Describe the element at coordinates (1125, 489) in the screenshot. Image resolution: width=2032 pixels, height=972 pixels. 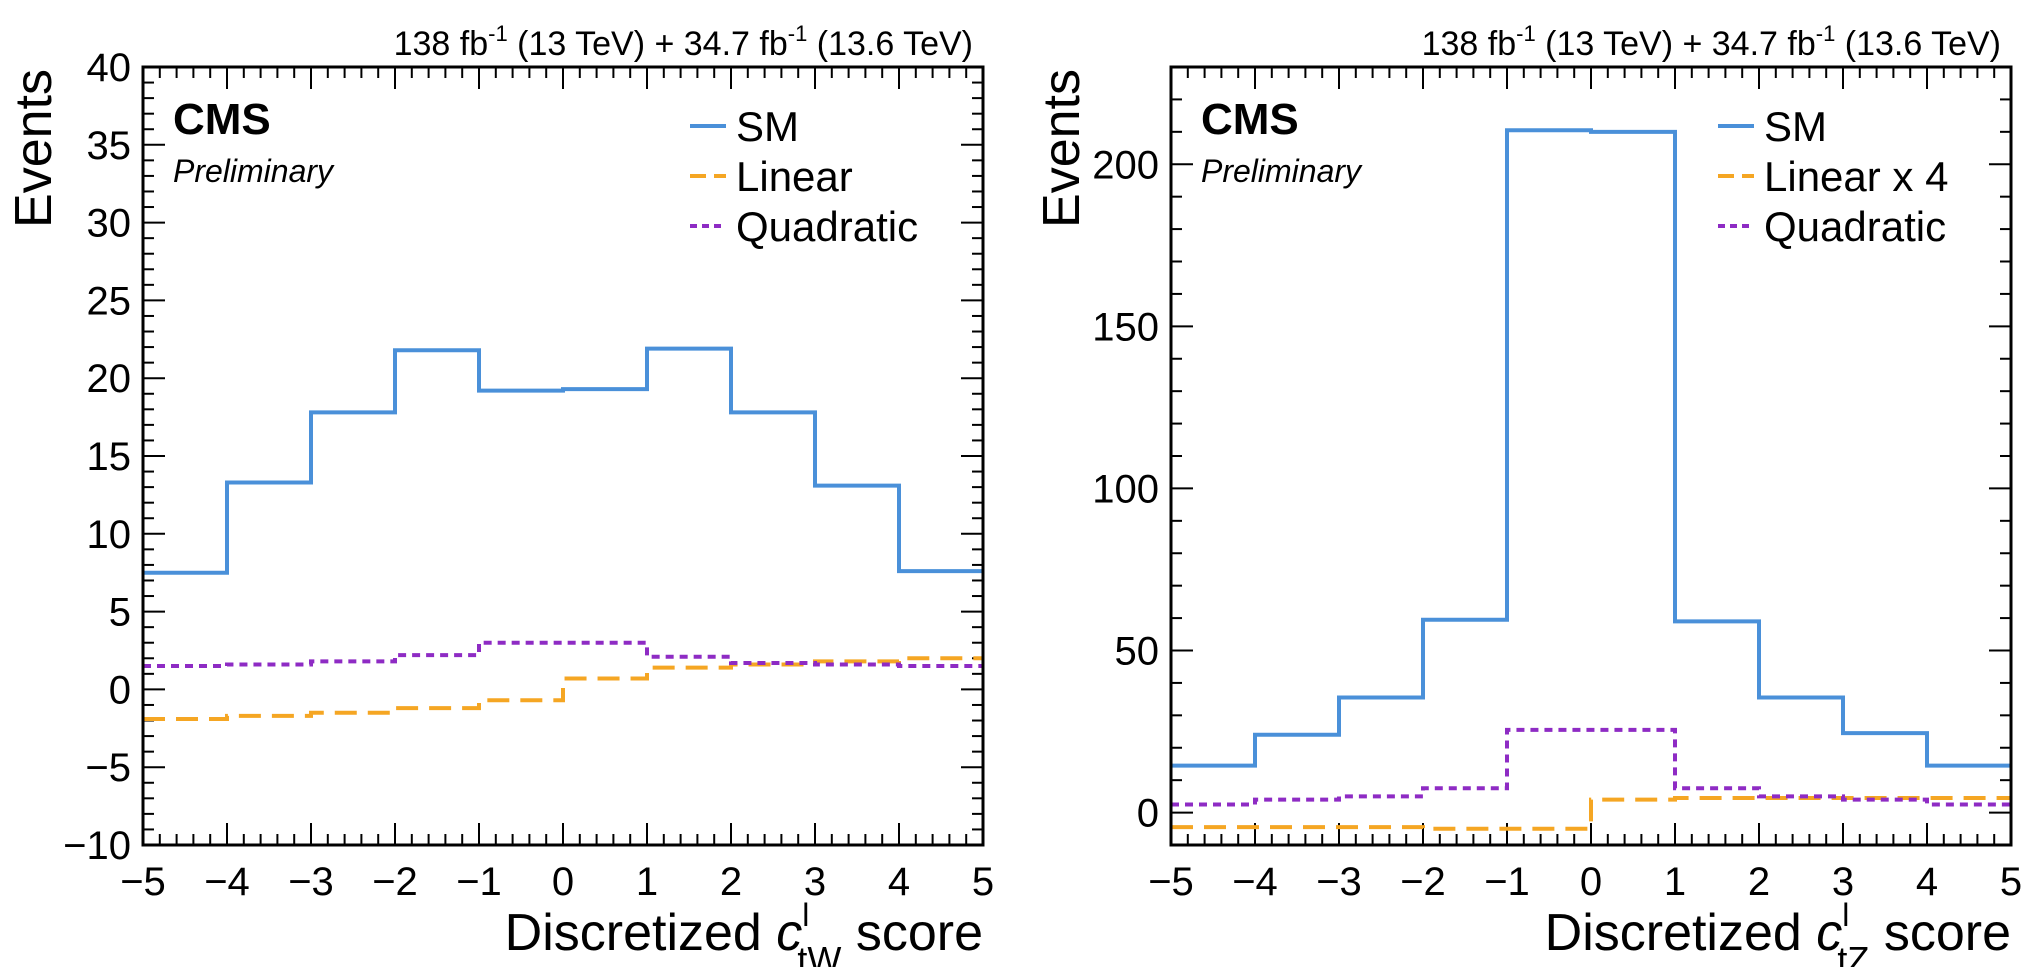
I see `y-tick-label: 100` at that location.